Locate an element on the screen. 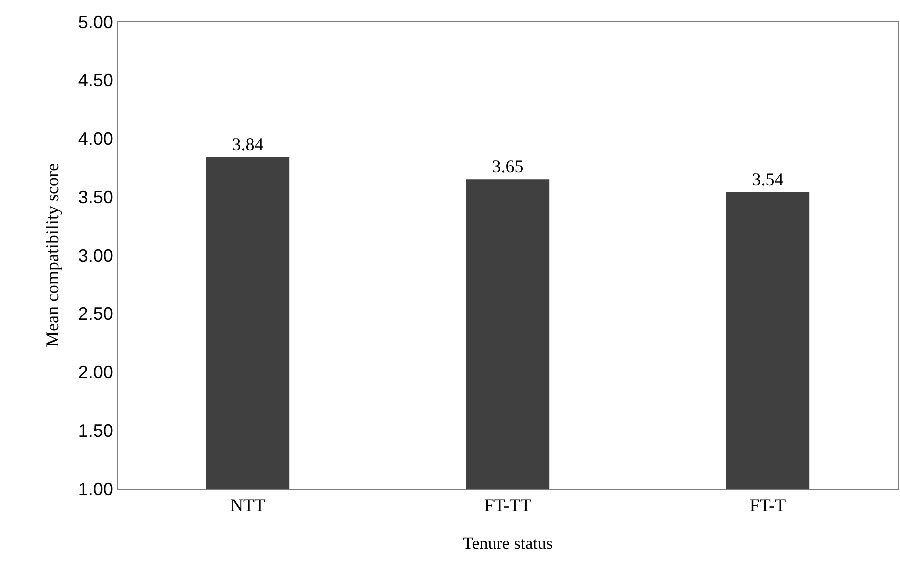  y-tick-label: 2.50 is located at coordinates (96, 314).